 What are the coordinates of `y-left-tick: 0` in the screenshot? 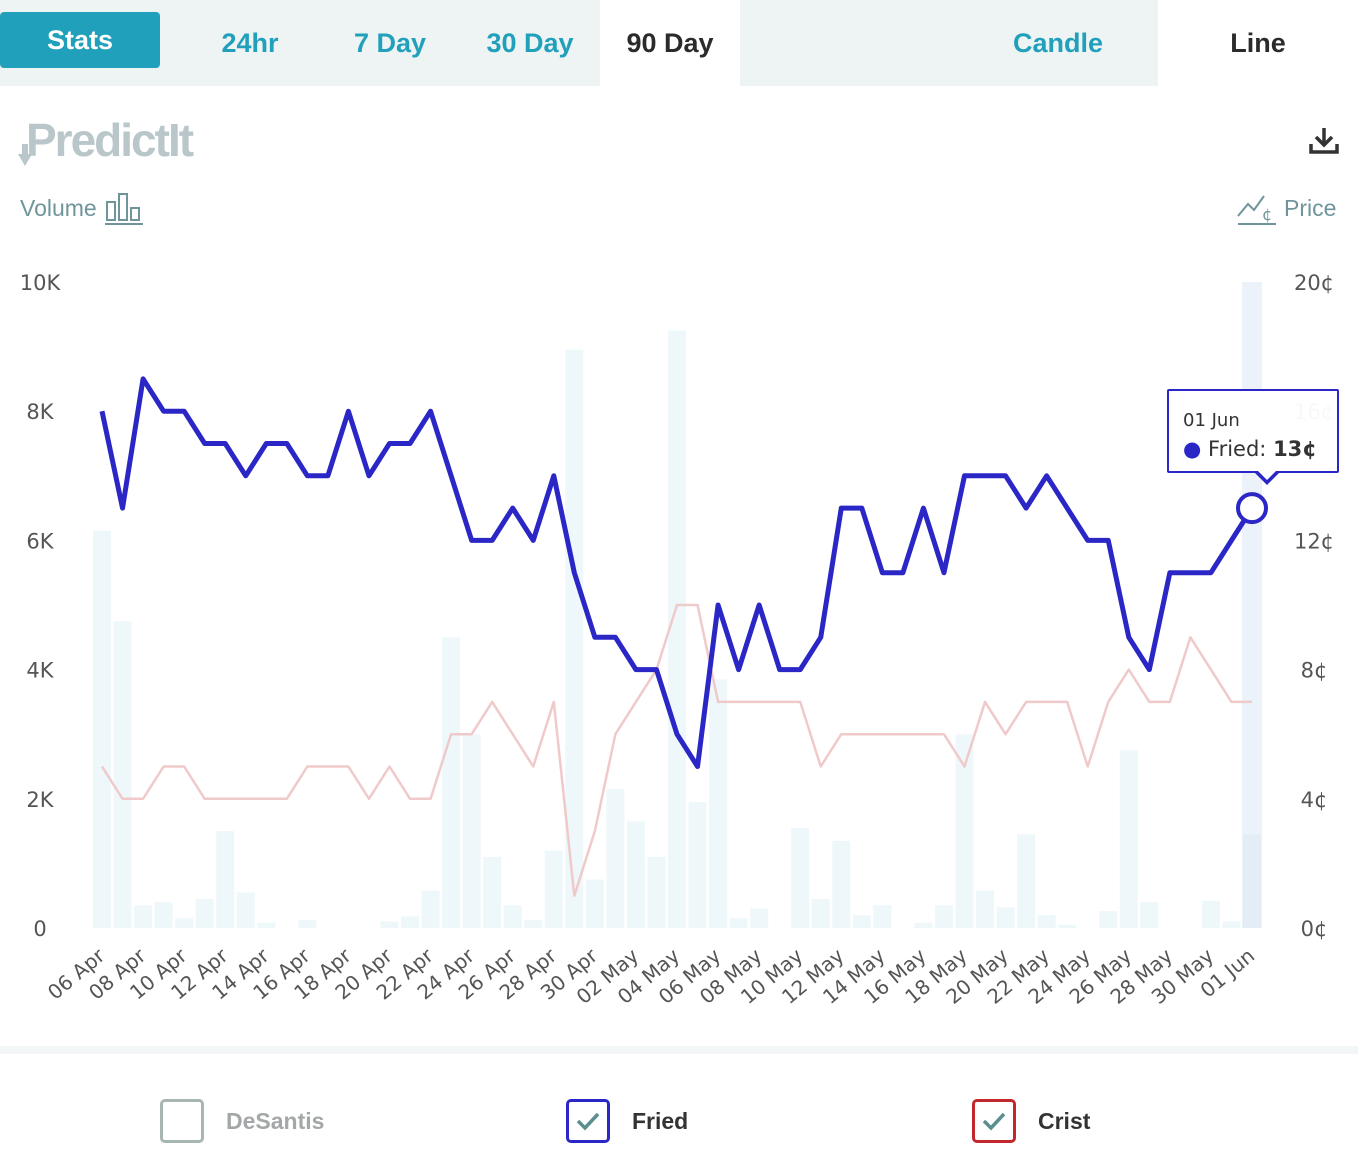 It's located at (39, 929).